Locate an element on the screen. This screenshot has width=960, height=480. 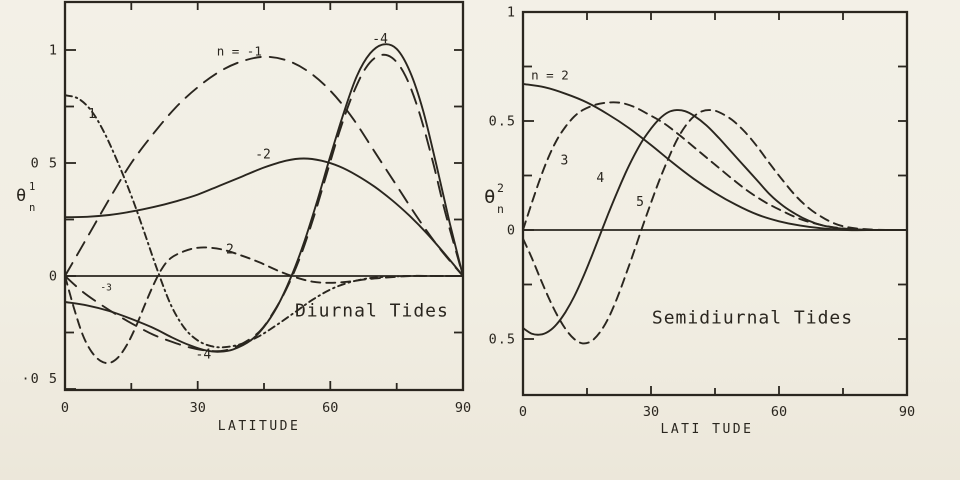
curve-n-neg-1-label: n = -1 is located at coordinates (239, 51).